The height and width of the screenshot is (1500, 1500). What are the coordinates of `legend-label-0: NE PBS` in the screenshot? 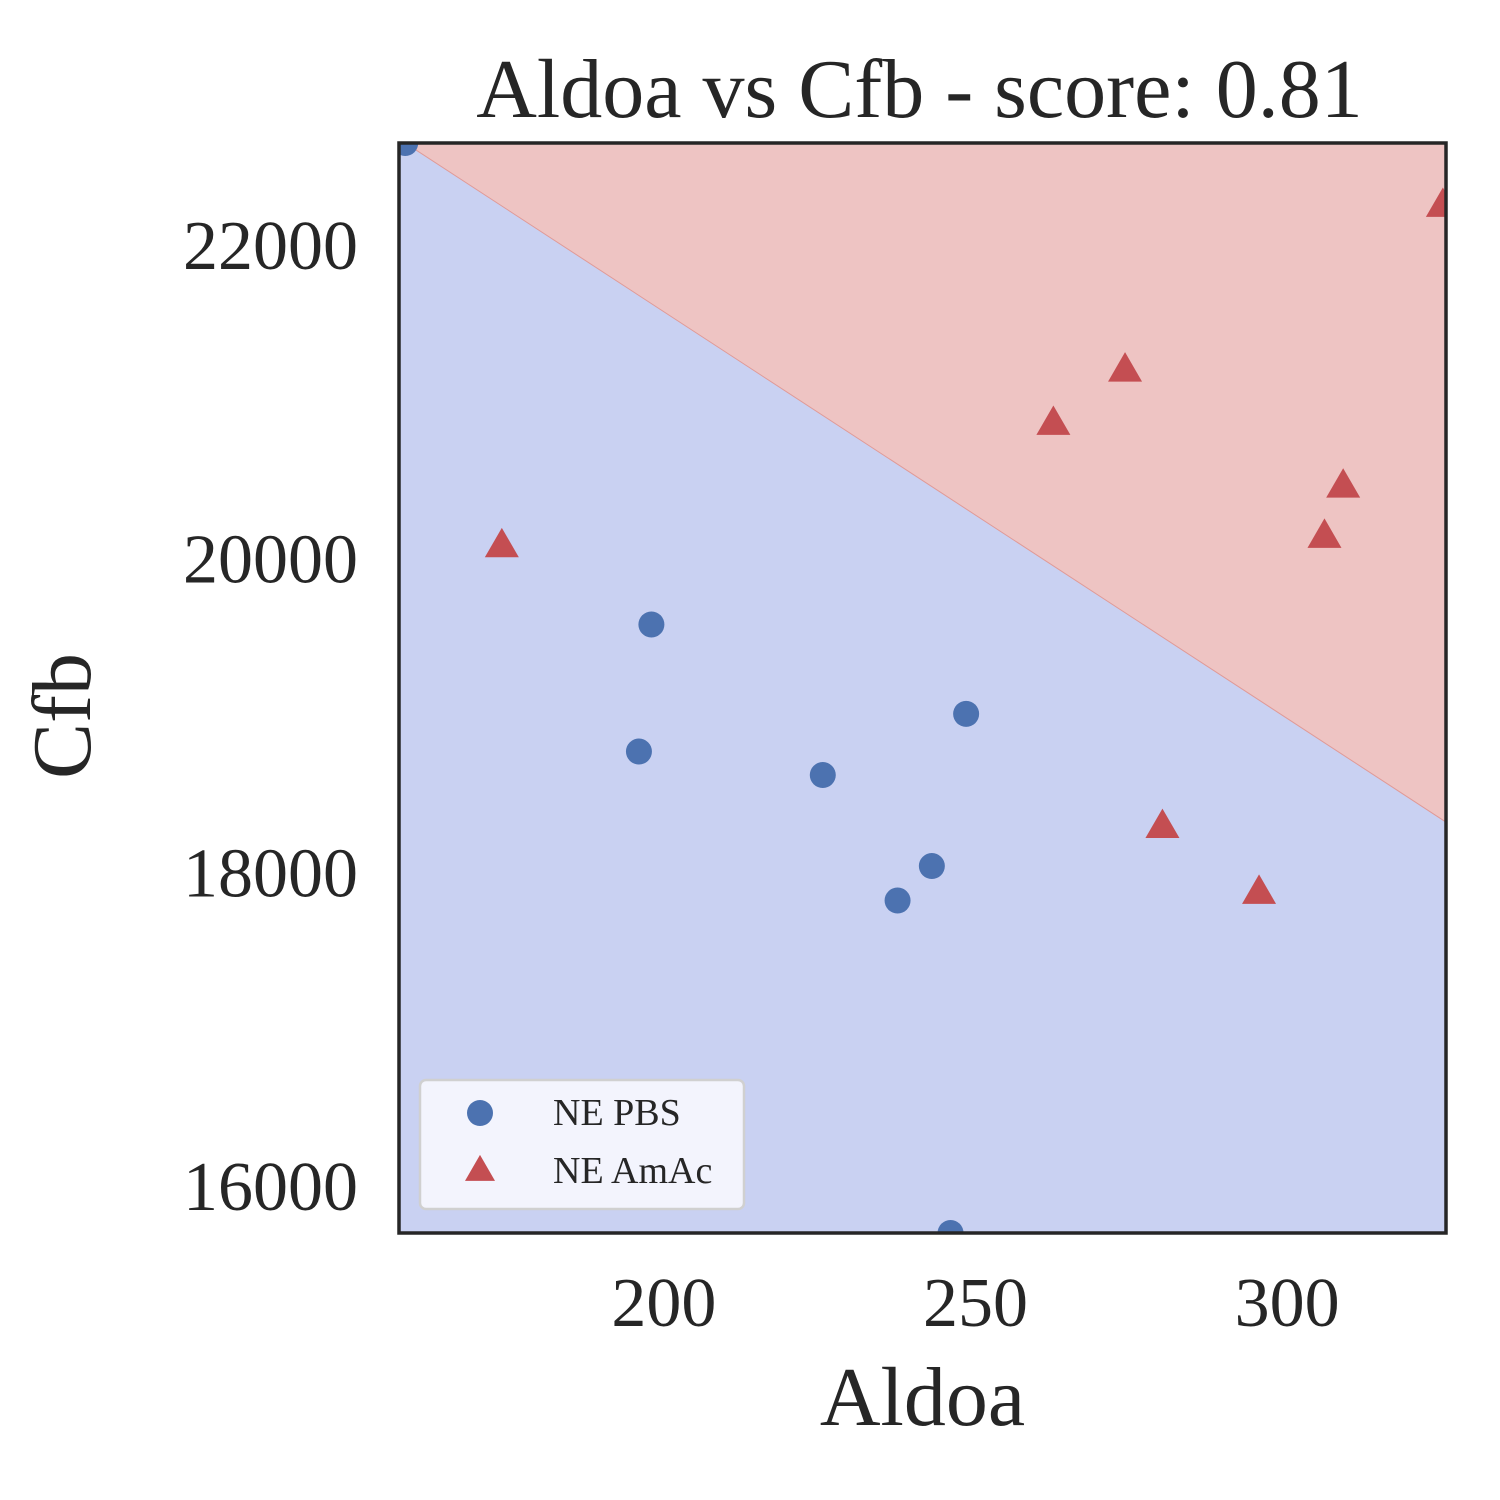 It's located at (617, 1113).